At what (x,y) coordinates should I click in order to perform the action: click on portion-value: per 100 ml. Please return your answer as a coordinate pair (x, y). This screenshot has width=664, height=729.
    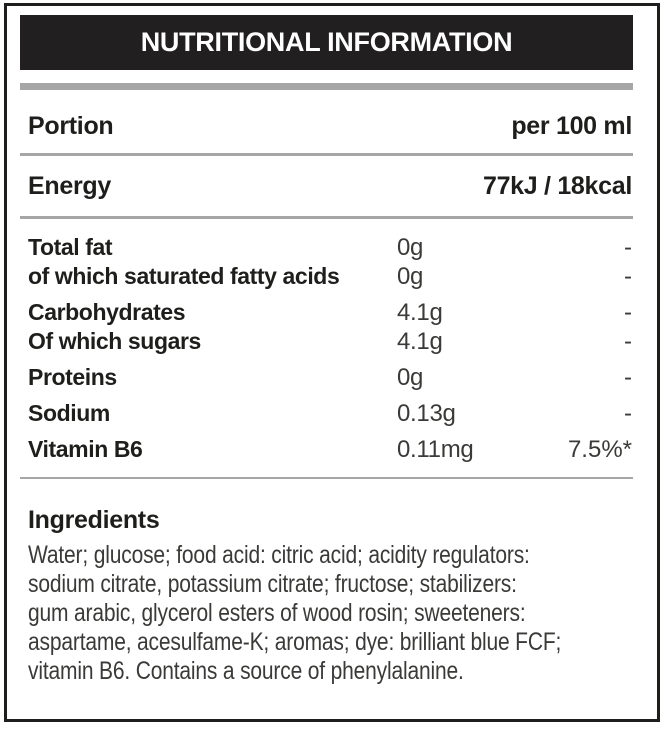
    Looking at the image, I should click on (571, 126).